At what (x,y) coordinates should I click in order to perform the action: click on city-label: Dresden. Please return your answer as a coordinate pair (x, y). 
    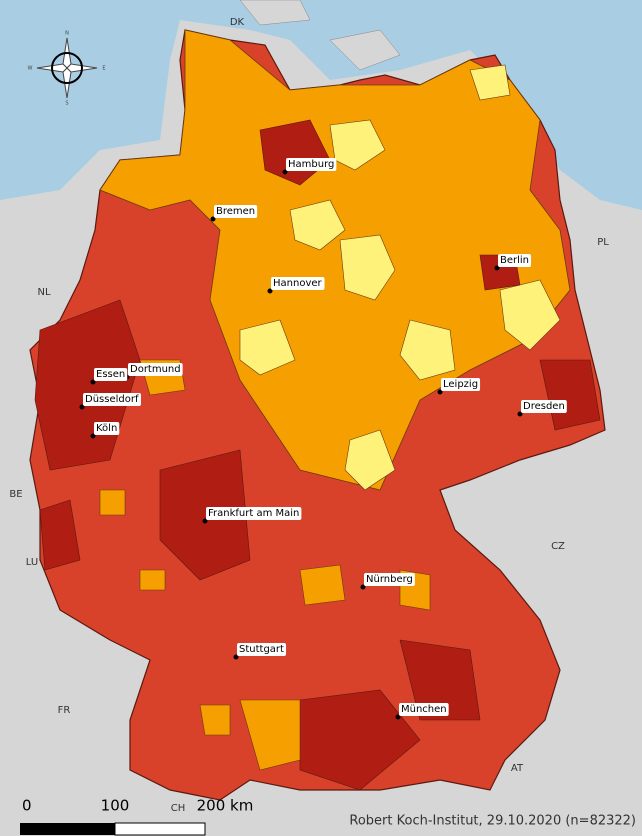
    Looking at the image, I should click on (544, 406).